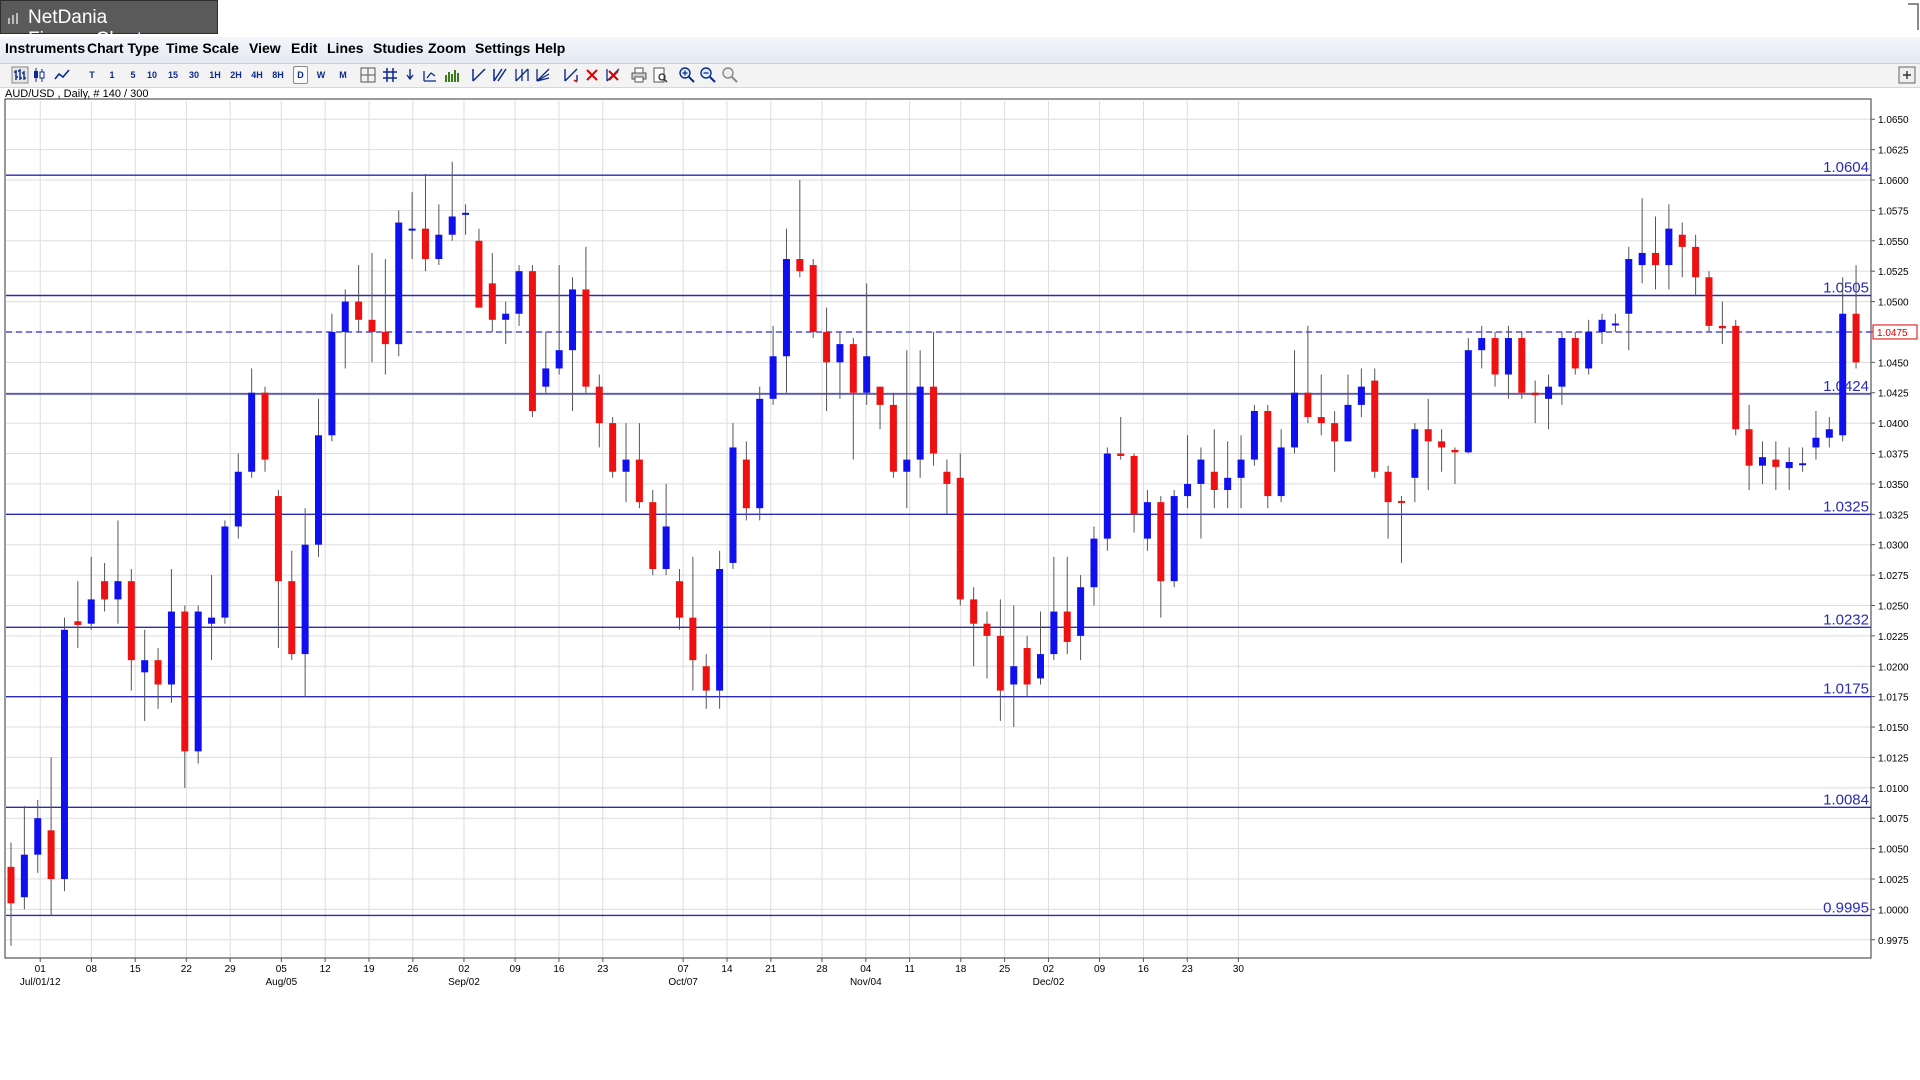 The height and width of the screenshot is (1080, 1920). What do you see at coordinates (1846, 799) in the screenshot?
I see `level-label: 1.0084` at bounding box center [1846, 799].